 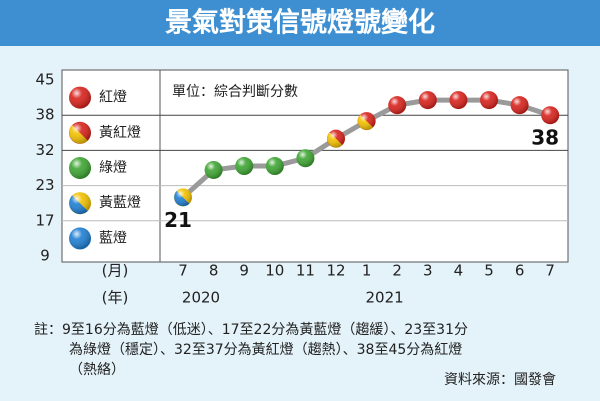 I want to click on x-tick-label: 8, so click(x=214, y=271).